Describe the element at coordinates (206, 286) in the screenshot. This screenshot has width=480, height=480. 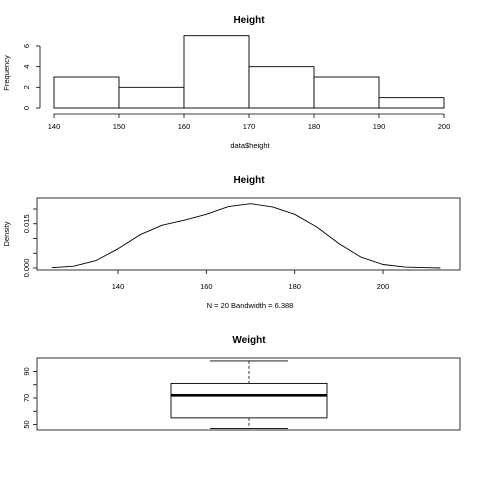
I see `density-x-tick-label: 160` at that location.